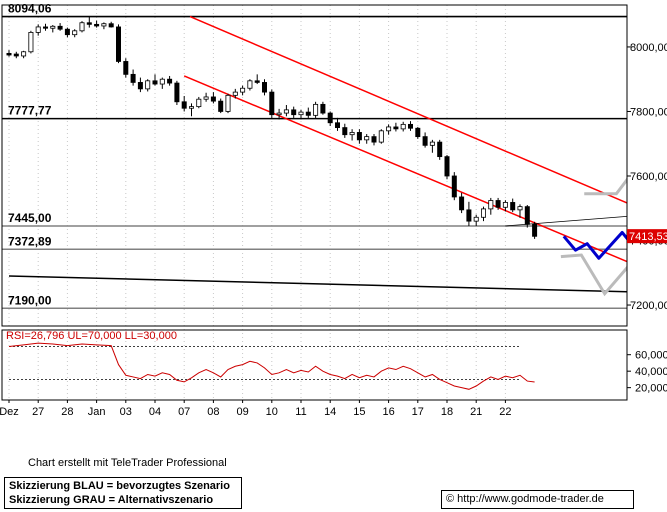  I want to click on x-tick-label-0: Dez, so click(9, 412).